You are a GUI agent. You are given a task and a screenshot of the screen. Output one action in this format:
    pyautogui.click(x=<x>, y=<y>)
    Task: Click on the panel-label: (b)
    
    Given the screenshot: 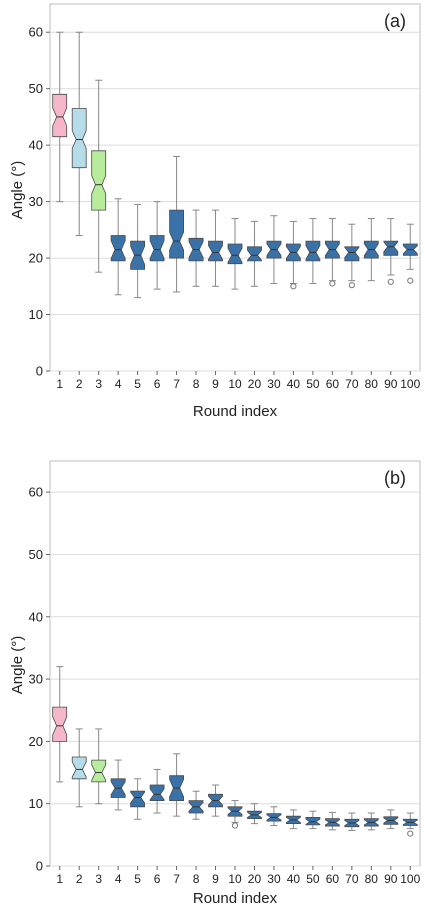 What is the action you would take?
    pyautogui.click(x=395, y=478)
    